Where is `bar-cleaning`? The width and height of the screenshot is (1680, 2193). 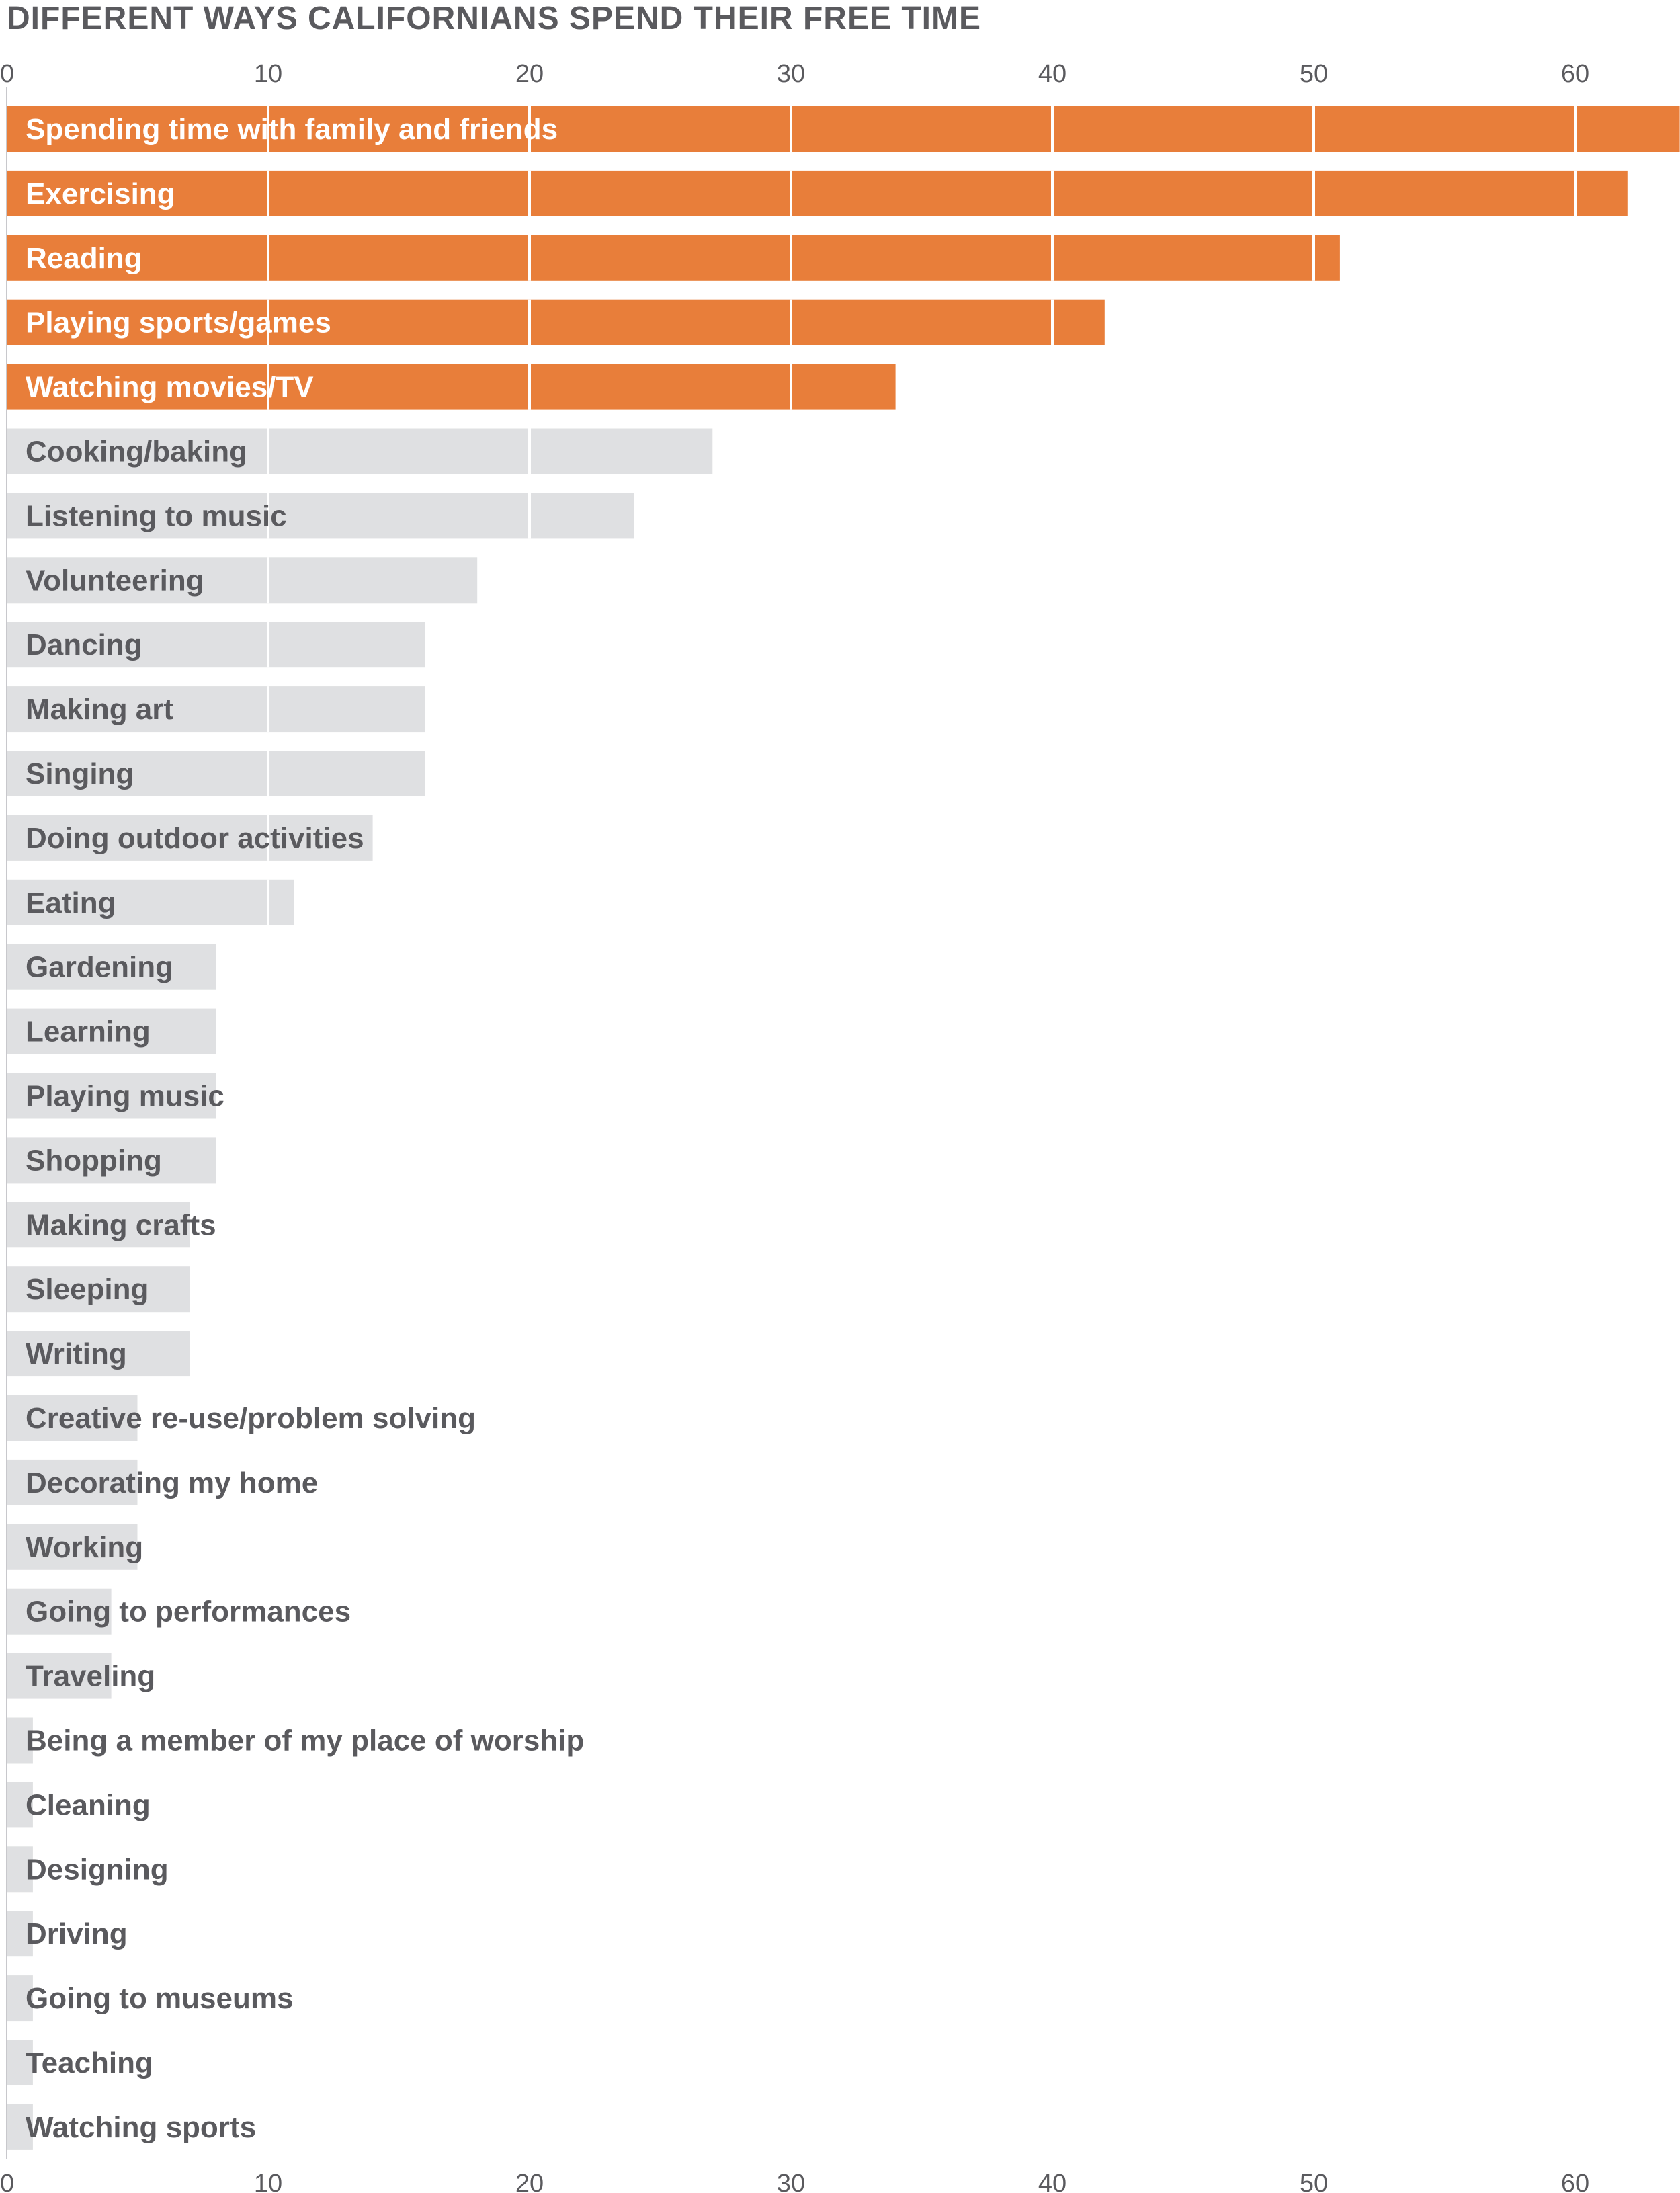 bar-cleaning is located at coordinates (20, 1805).